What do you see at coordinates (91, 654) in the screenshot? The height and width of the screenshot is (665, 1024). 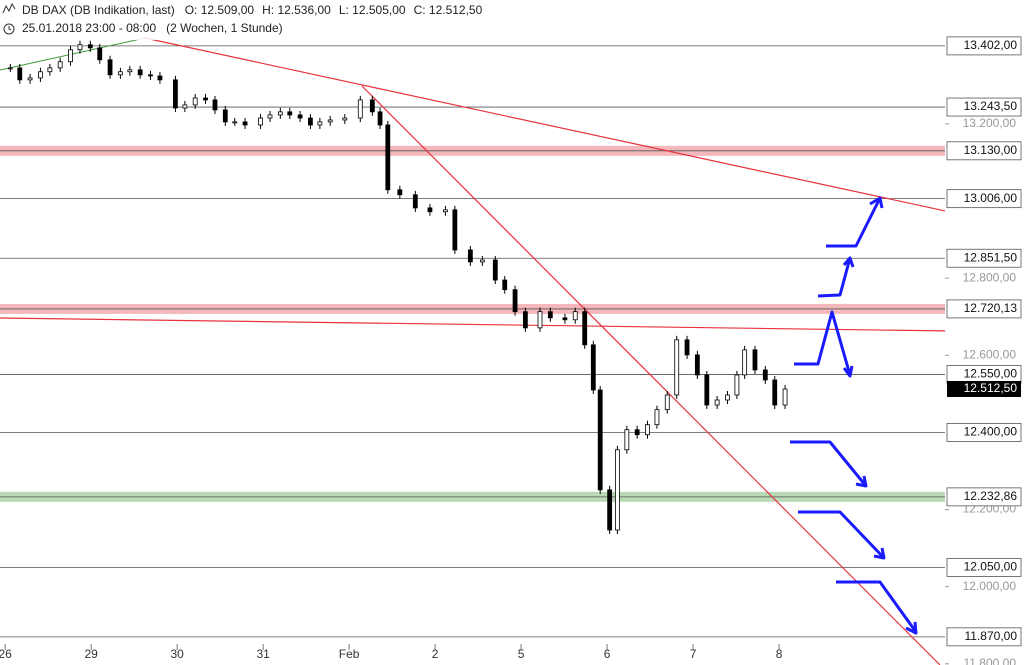 I see `x-tick-label: 29` at bounding box center [91, 654].